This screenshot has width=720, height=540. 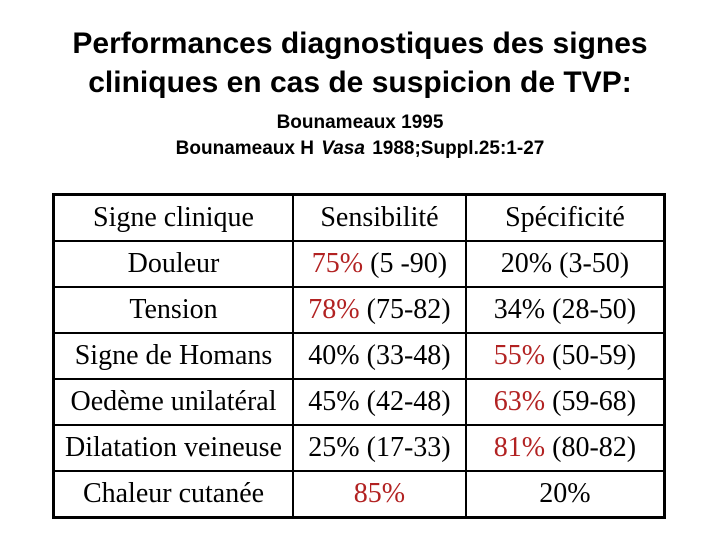 I want to click on sensitivity-value: 85%, so click(x=379, y=494).